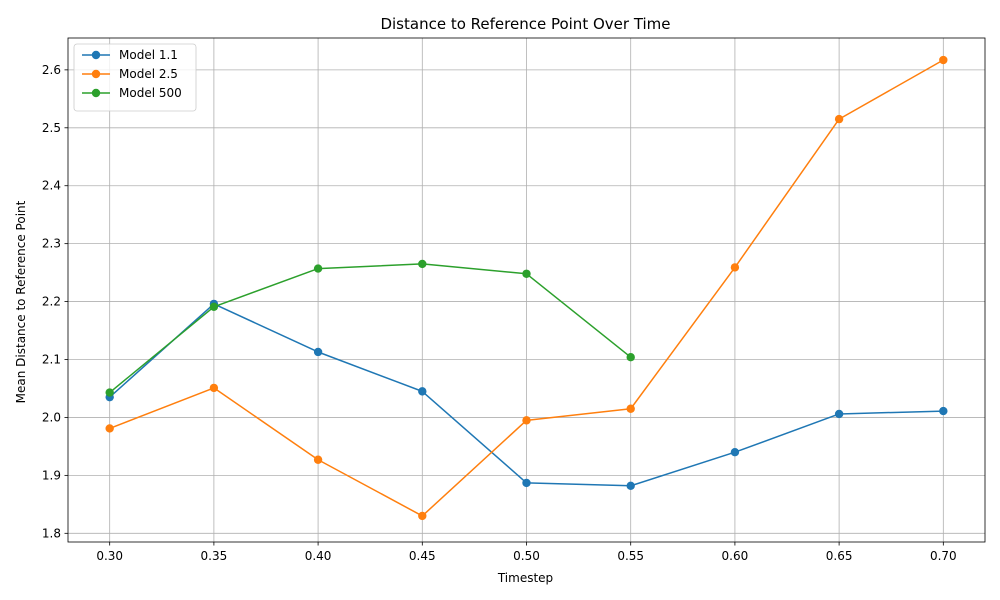  I want to click on legend-entry: Model 2.5, so click(130, 74).